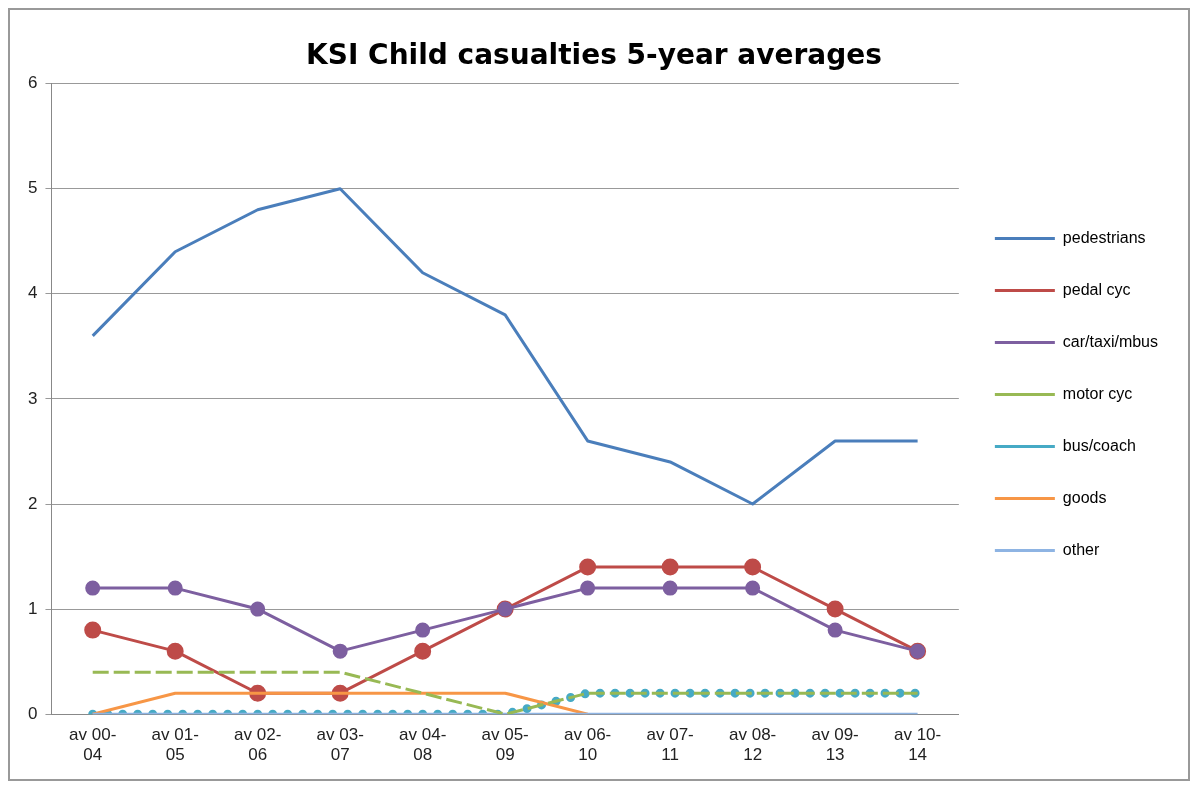 The width and height of the screenshot is (1198, 789). Describe the element at coordinates (1096, 289) in the screenshot. I see `legend-label: pedal cyc` at that location.